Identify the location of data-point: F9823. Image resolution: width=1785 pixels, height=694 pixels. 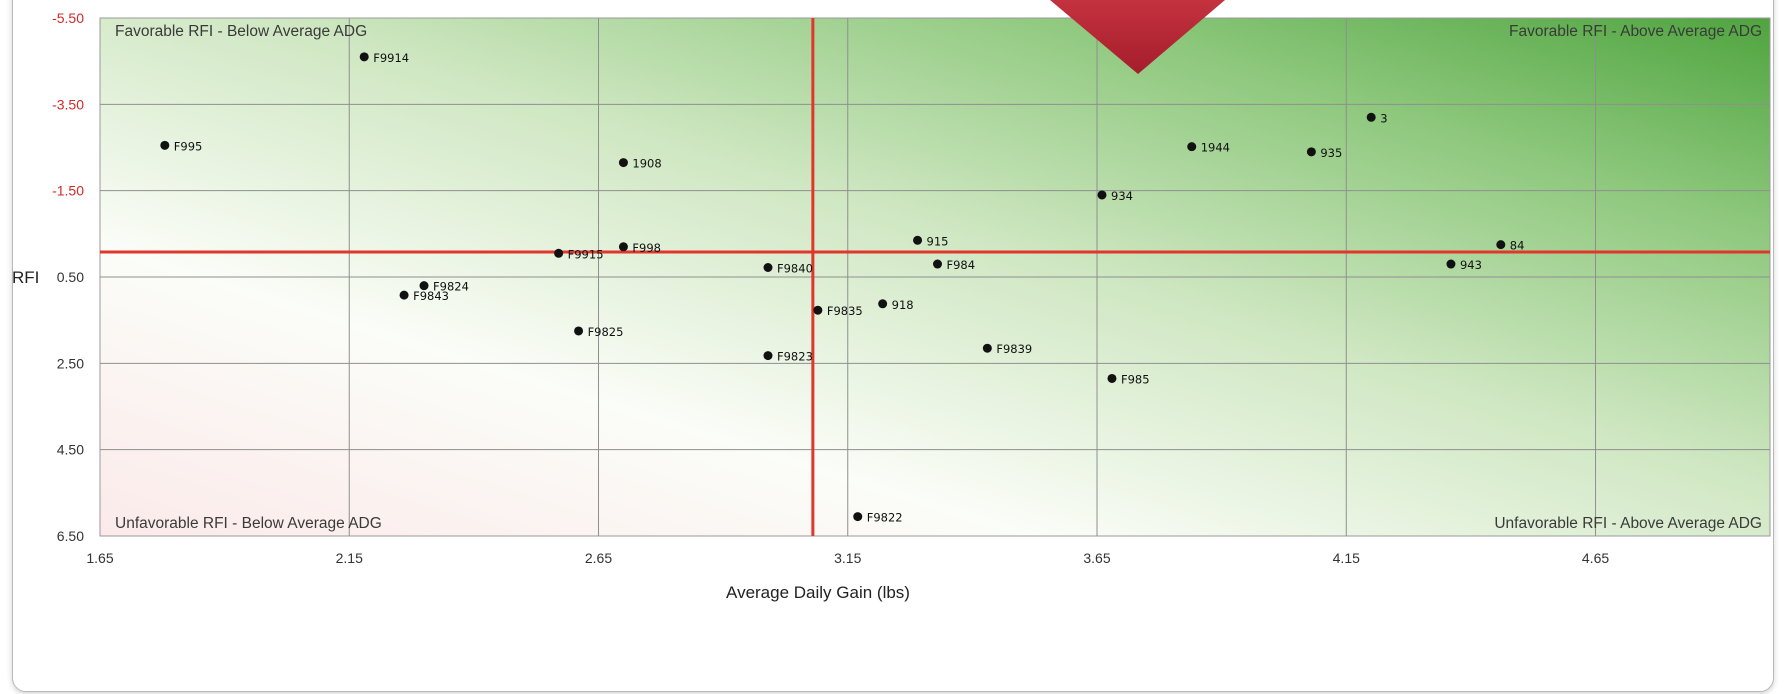
(788, 357).